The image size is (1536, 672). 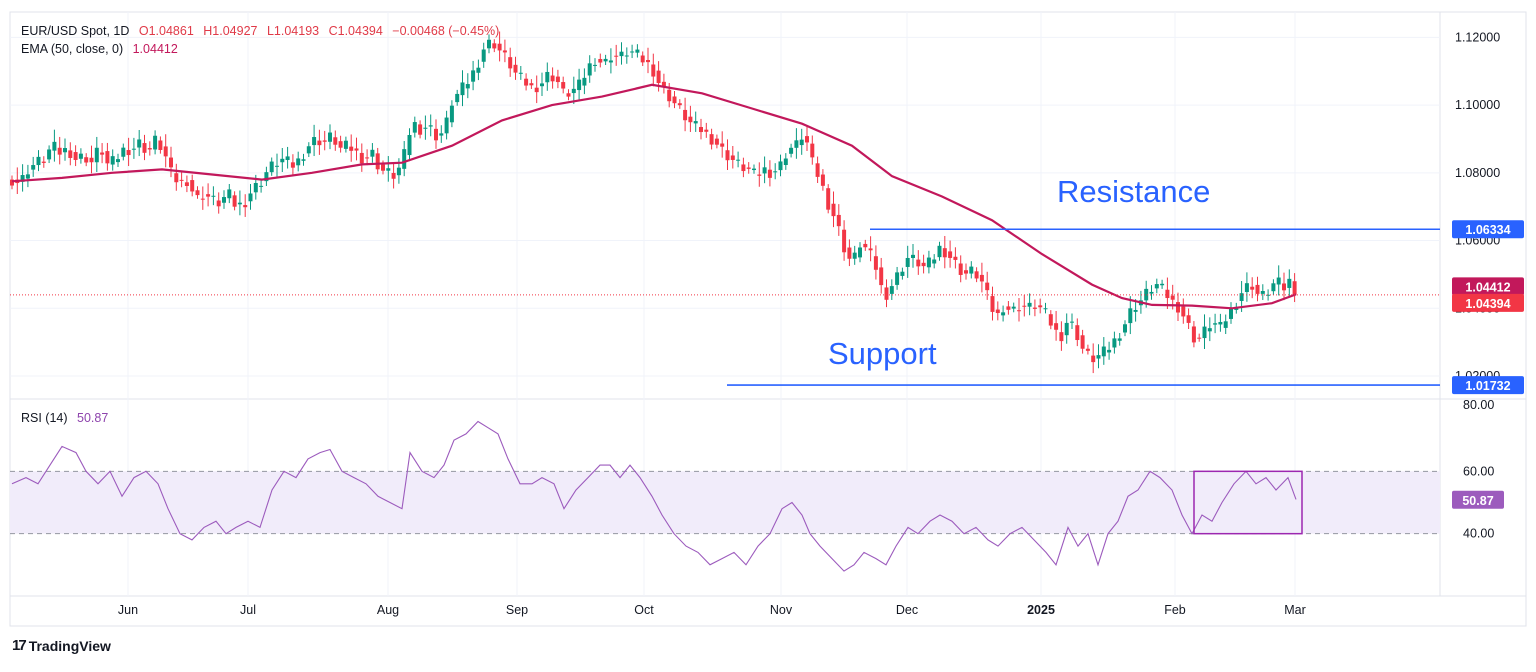 What do you see at coordinates (1175, 610) in the screenshot?
I see `time-tick-label: Feb` at bounding box center [1175, 610].